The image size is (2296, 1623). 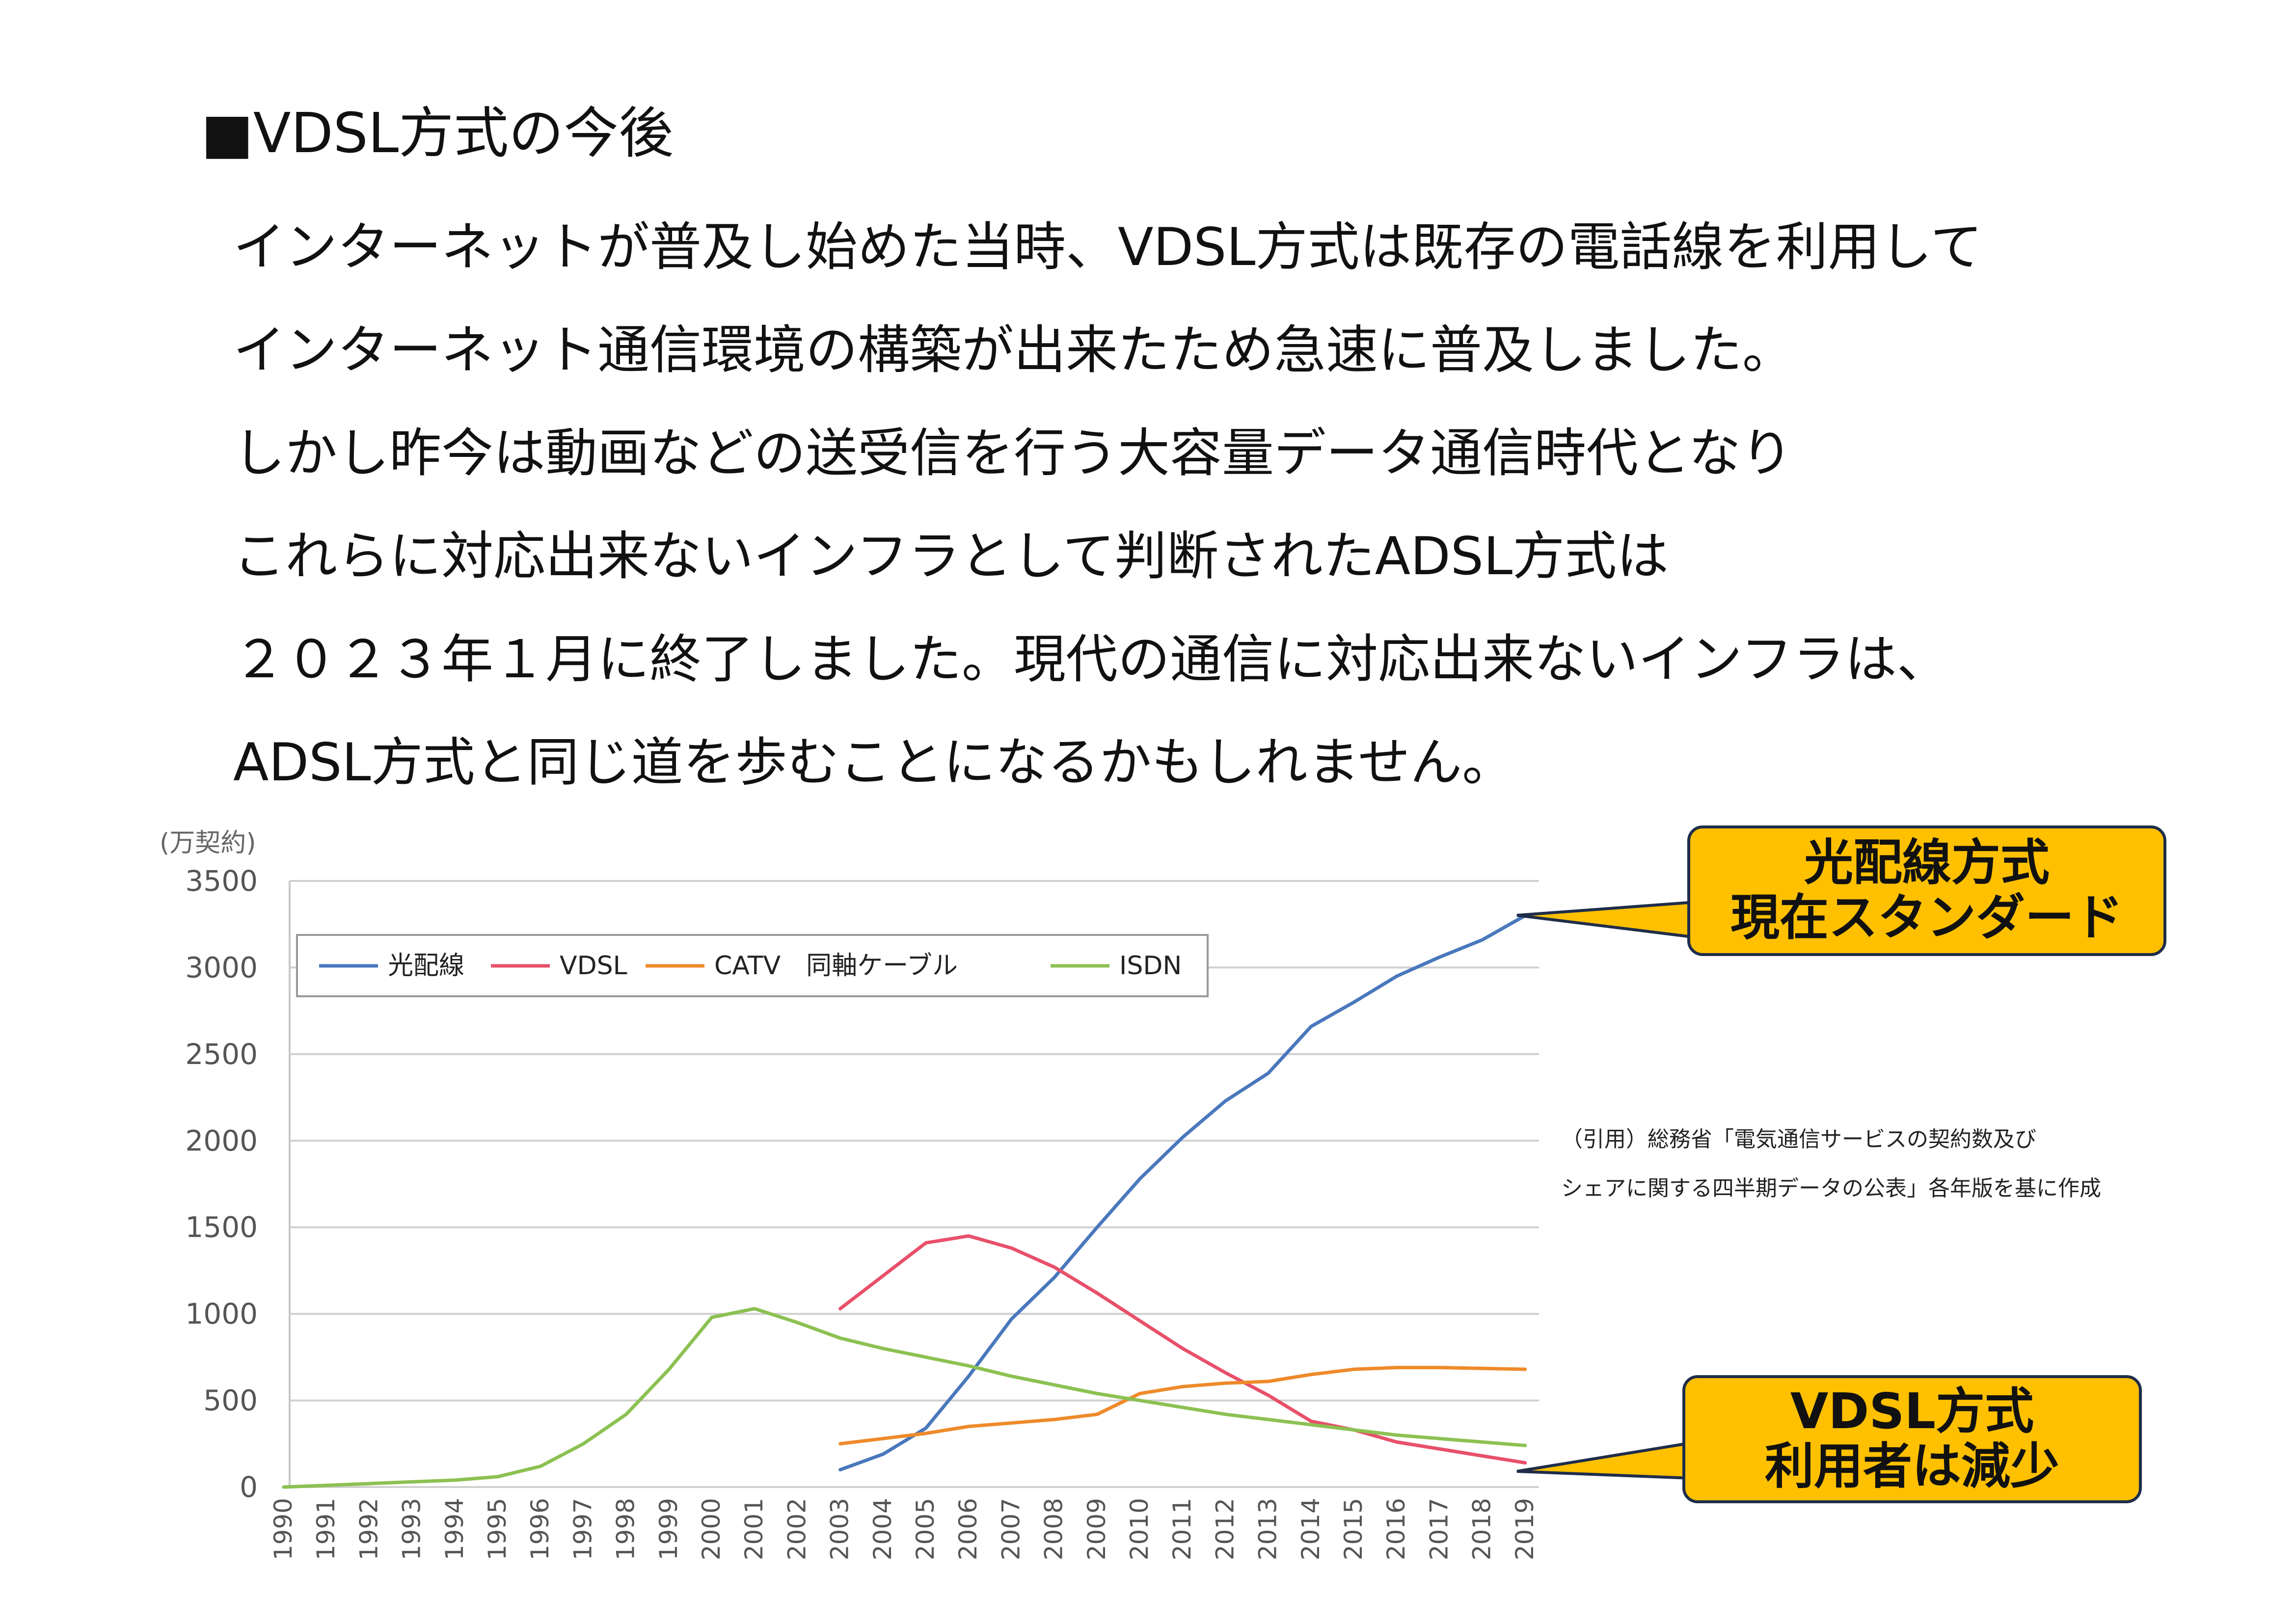 I want to click on citation-line-2: シェアに関する四半期データの公表」各年版を基に作成, so click(x=1831, y=1188).